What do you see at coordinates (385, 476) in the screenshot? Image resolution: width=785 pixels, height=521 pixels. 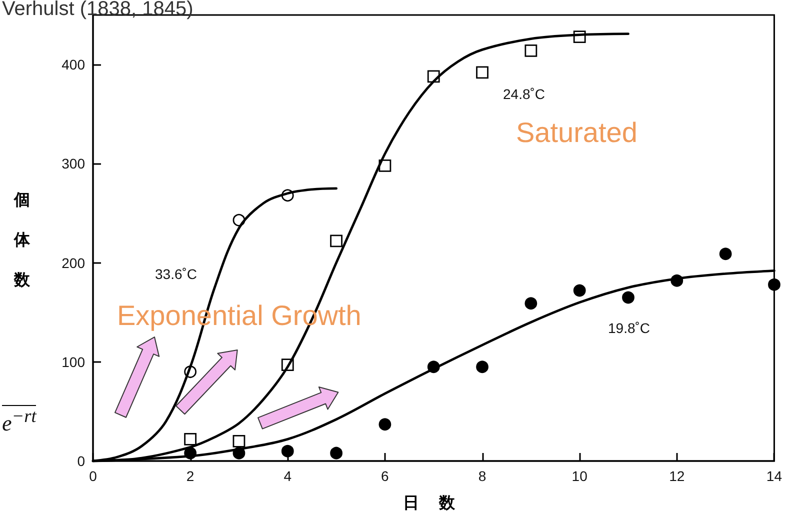 I see `x-tick-label: 6` at bounding box center [385, 476].